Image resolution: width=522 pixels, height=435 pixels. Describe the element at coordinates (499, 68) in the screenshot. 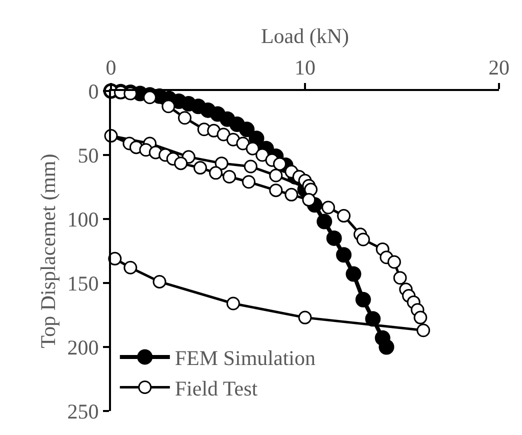

I see `x-tick-label: 20` at that location.